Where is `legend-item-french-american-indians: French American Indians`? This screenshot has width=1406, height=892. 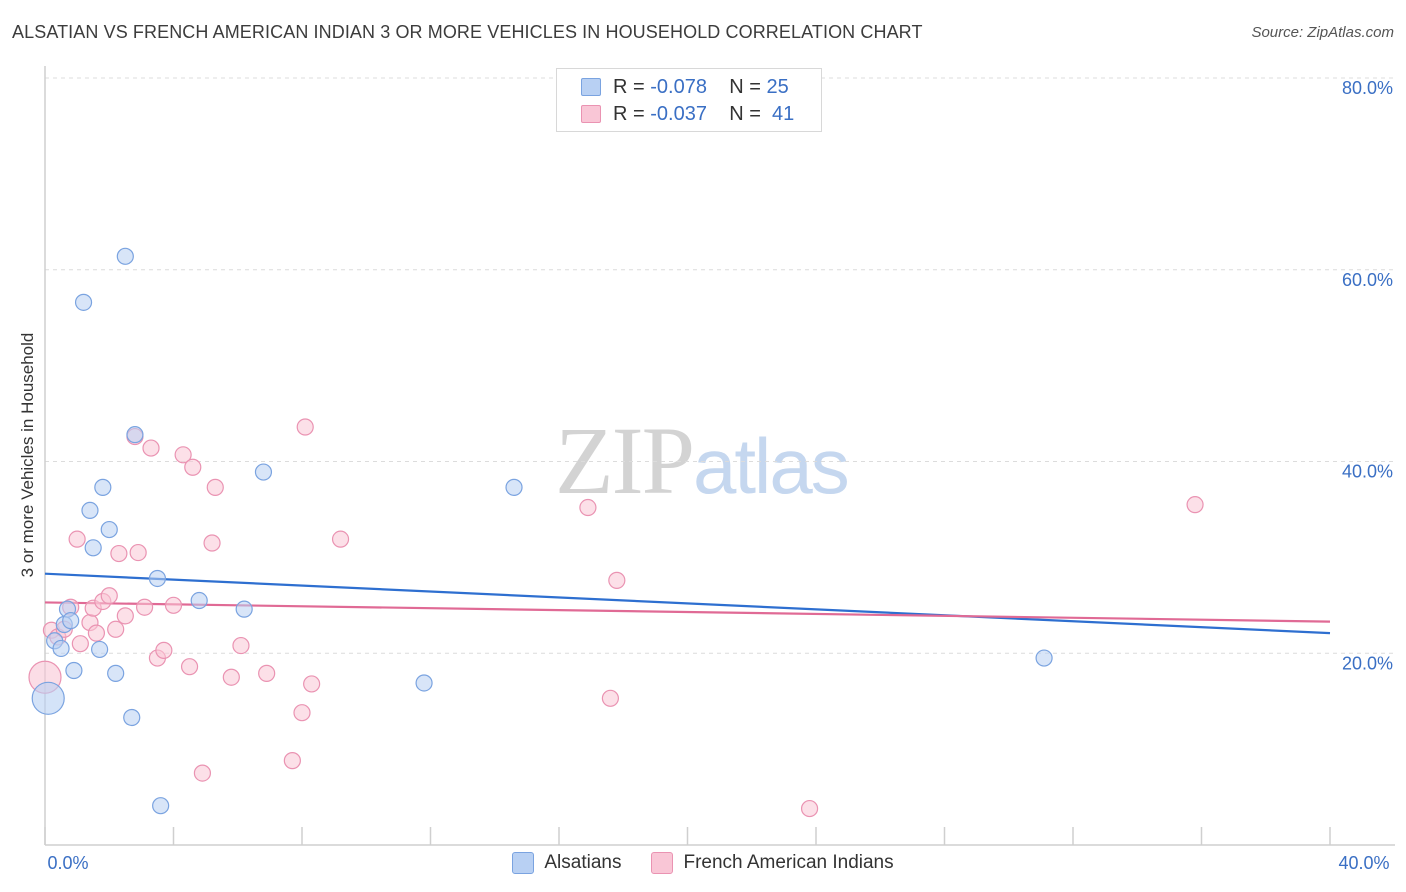 legend-item-french-american-indians: French American Indians is located at coordinates (772, 863).